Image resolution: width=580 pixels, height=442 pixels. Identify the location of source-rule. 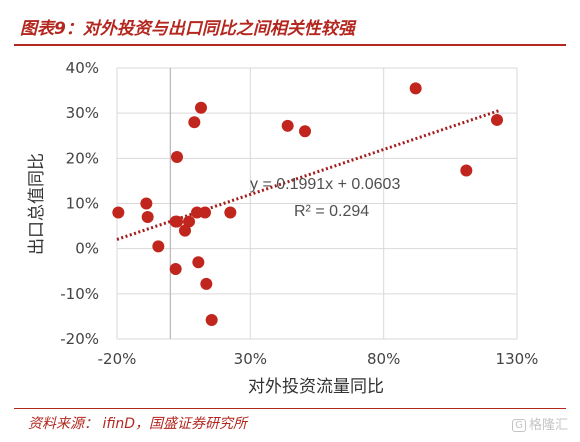
(290, 408).